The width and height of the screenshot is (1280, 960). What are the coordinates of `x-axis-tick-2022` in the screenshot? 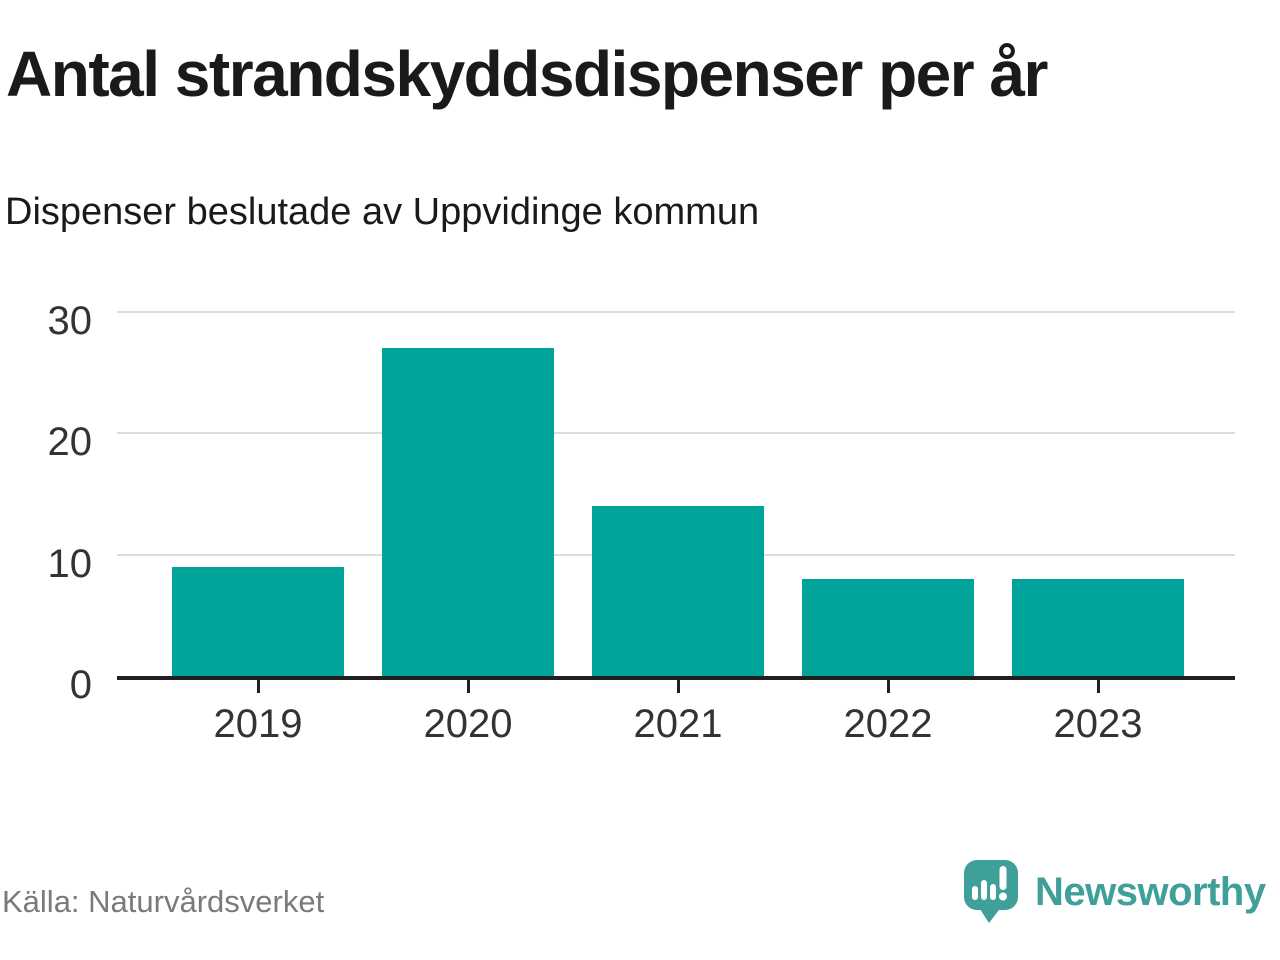 It's located at (888, 686).